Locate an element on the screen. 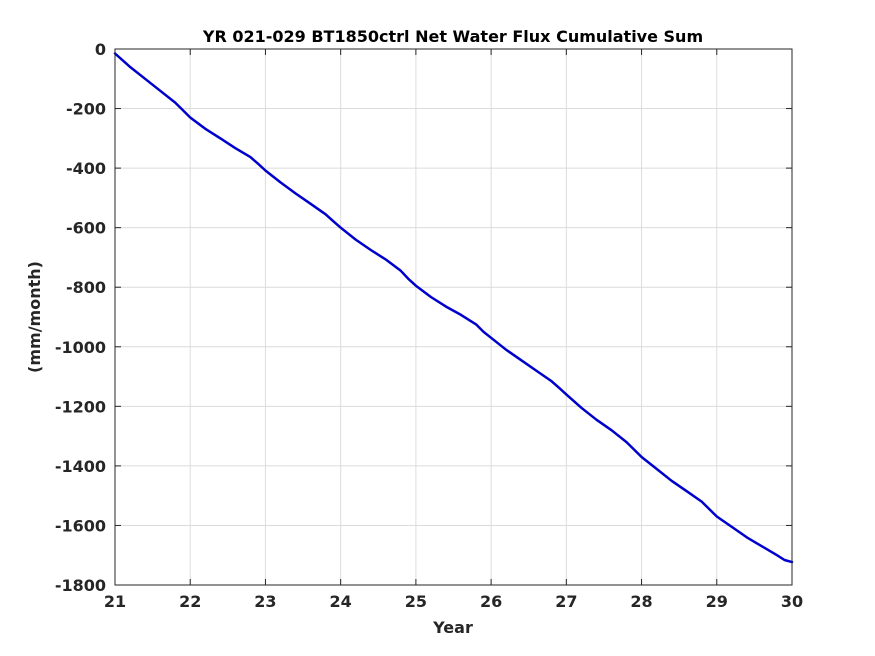 The height and width of the screenshot is (656, 875). y-tick-label: -400 is located at coordinates (86, 168).